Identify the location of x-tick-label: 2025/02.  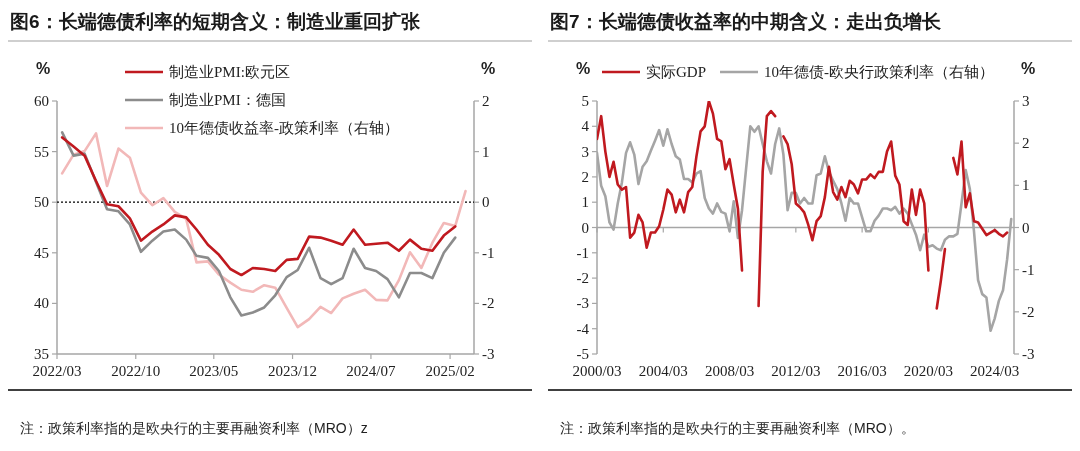
(450, 371).